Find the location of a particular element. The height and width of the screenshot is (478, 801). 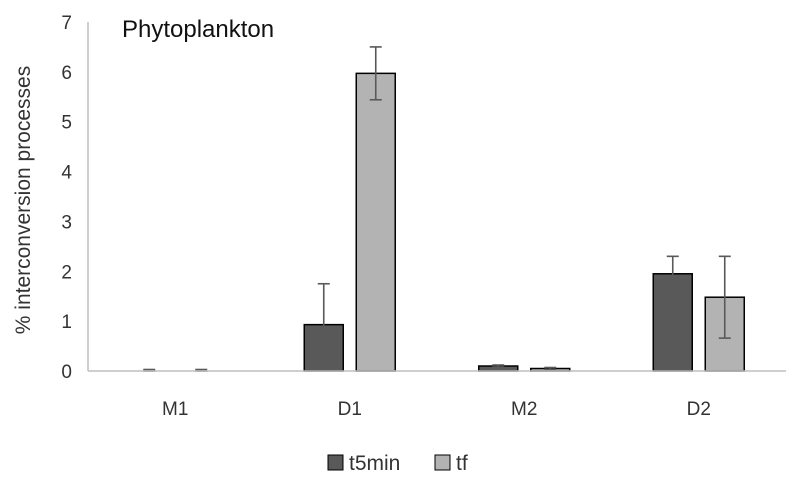

x-category-label: M2 is located at coordinates (524, 409).